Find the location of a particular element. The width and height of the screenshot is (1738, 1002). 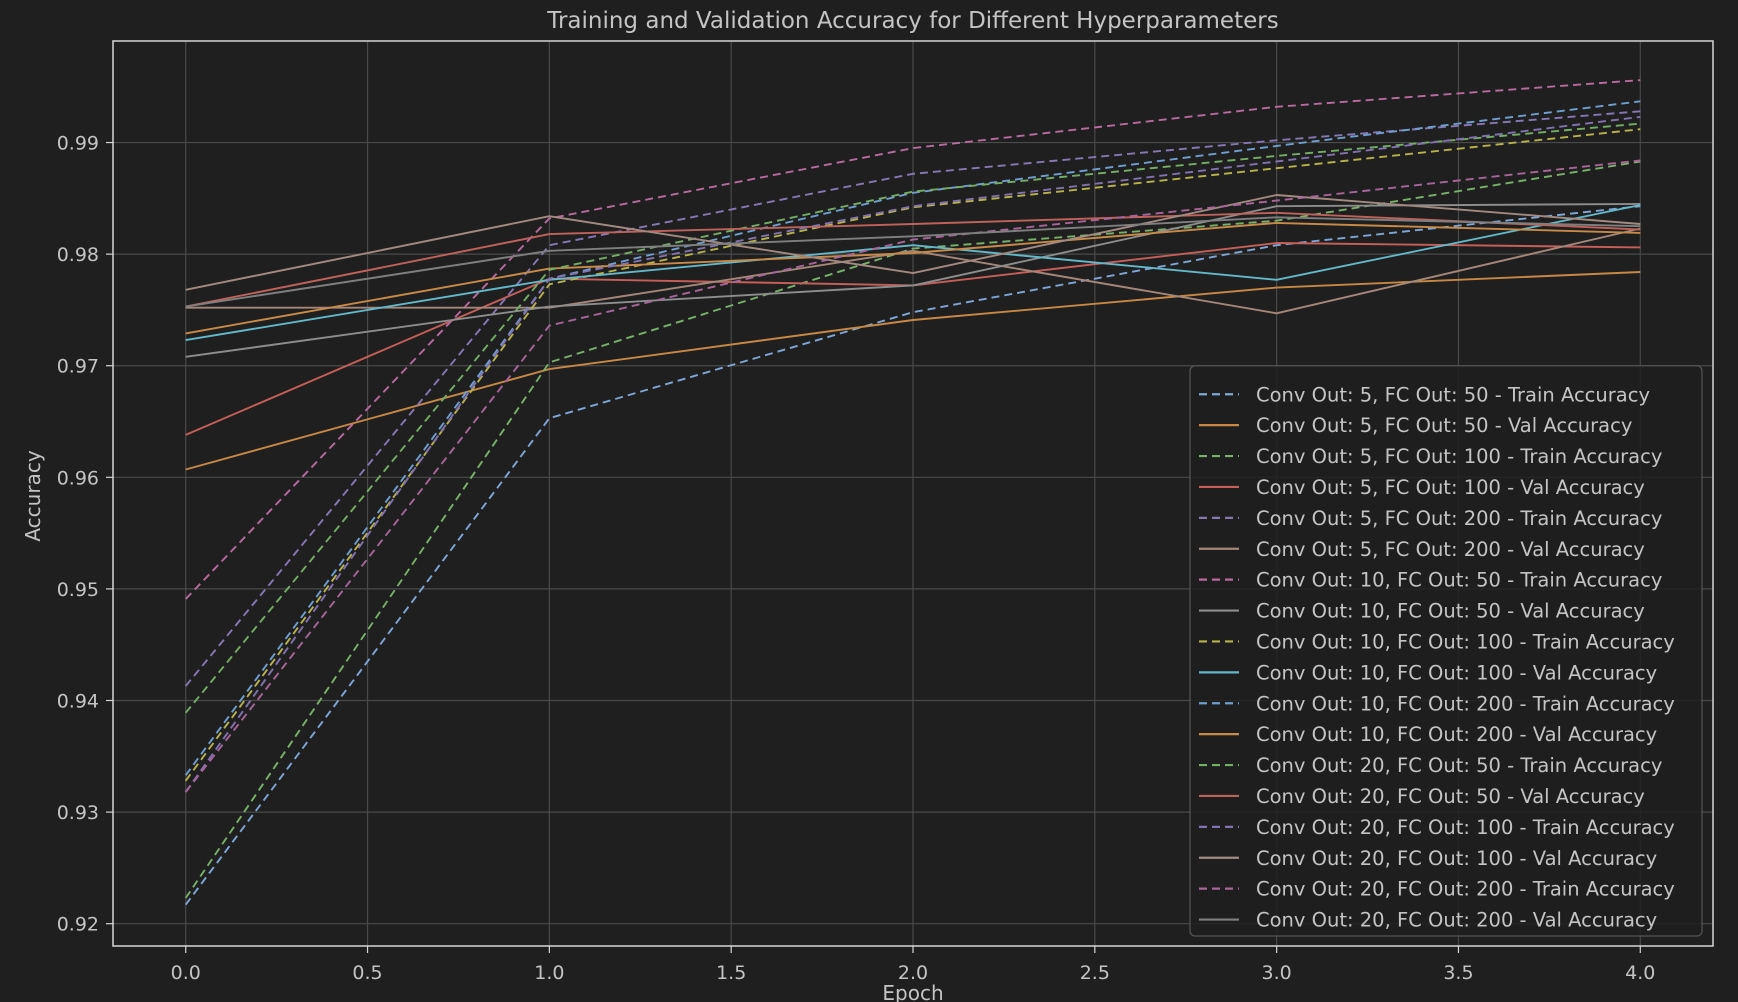

legend-entry-label: Conv Out: 20, FC Out: 200 - Val Accuracy is located at coordinates (1456, 920).